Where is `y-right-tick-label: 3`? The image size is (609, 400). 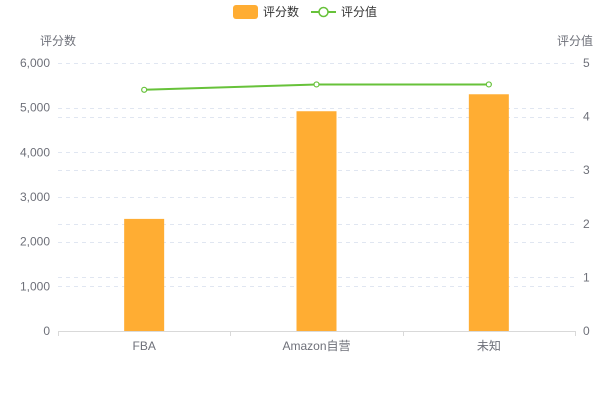
y-right-tick-label: 3 is located at coordinates (586, 170).